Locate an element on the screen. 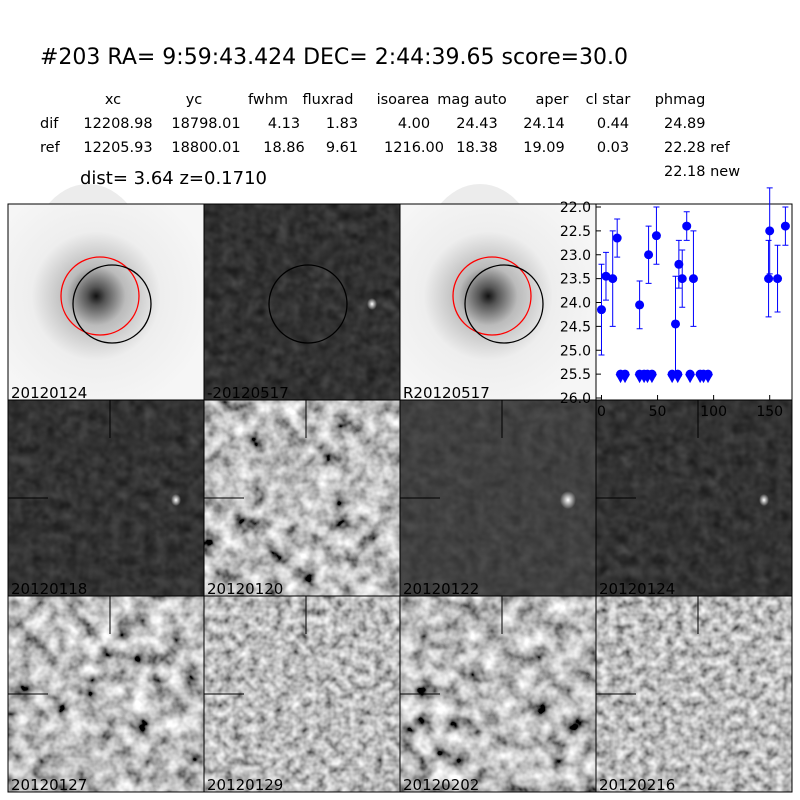  panel-label: 20120127 is located at coordinates (49, 785).